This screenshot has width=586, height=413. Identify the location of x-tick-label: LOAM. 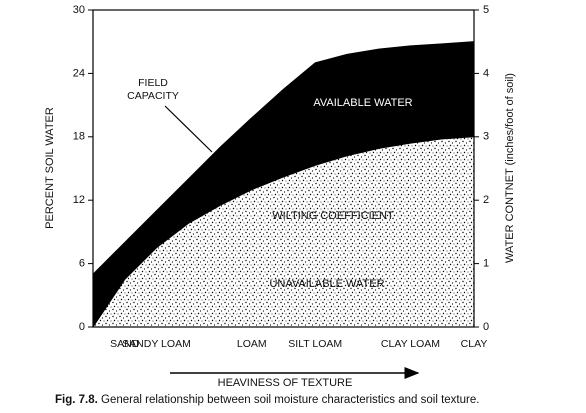
(251, 344).